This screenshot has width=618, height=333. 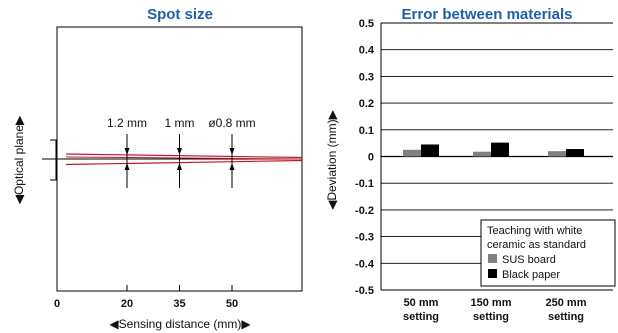 What do you see at coordinates (366, 131) in the screenshot?
I see `error-y-tick-label: 0.1` at bounding box center [366, 131].